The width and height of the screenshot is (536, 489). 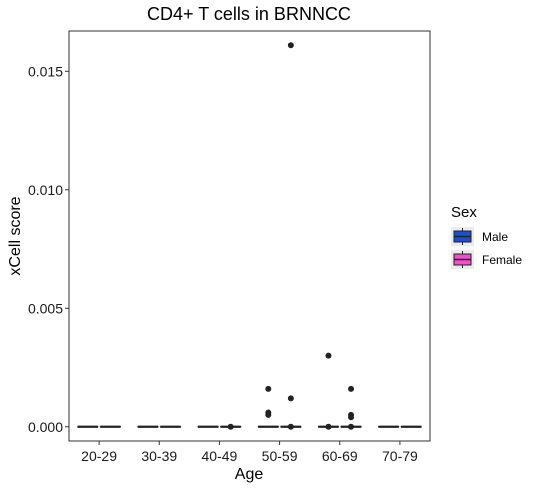 I want to click on legend-key-male, so click(x=462, y=236).